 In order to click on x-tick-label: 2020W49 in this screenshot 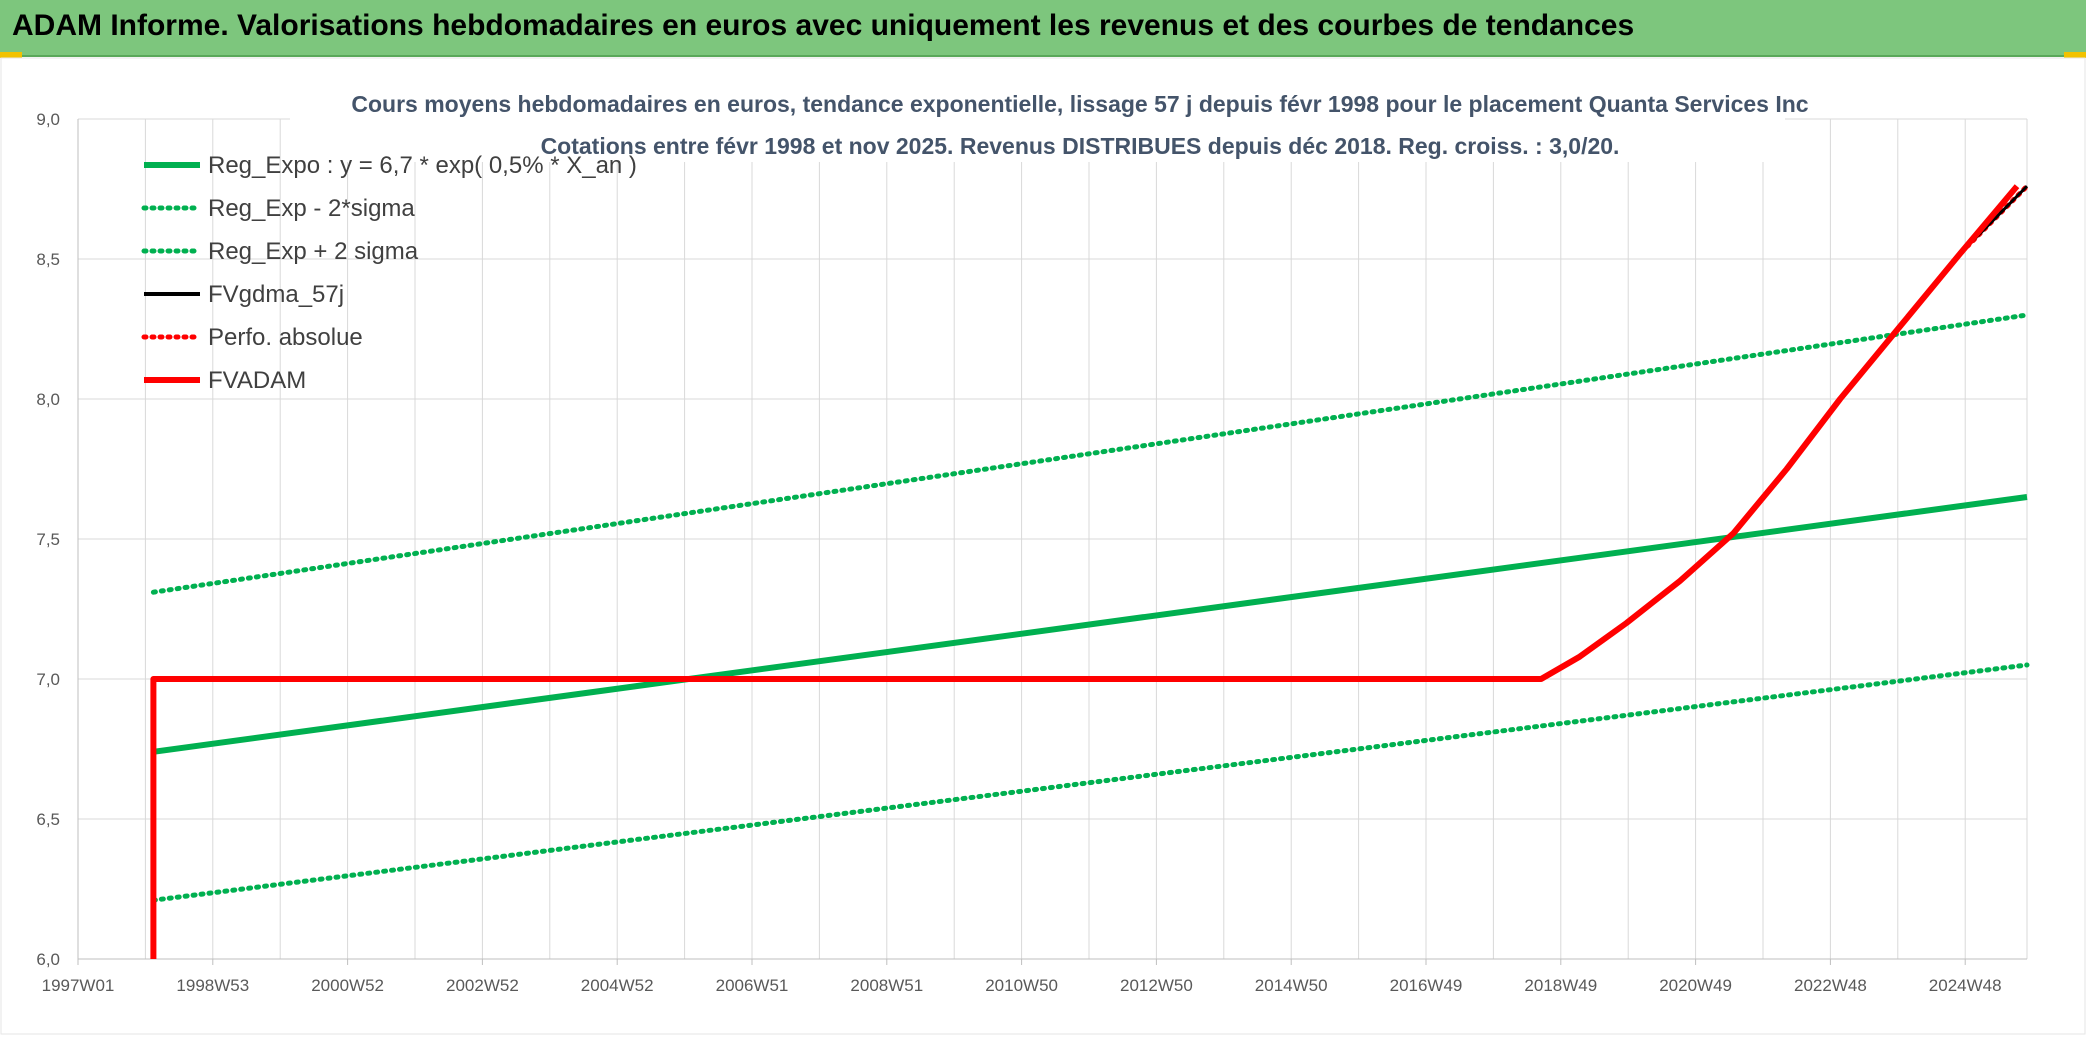, I will do `click(1695, 985)`.